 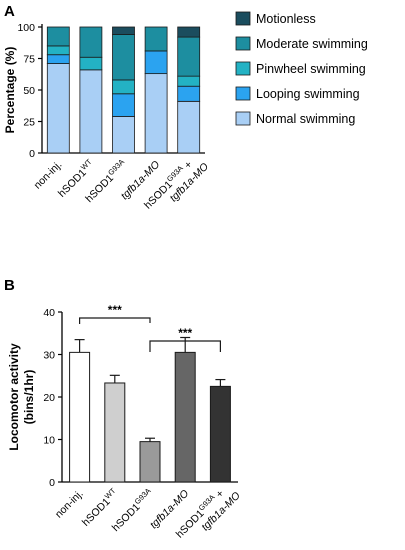 I want to click on panel-a-y-tick-label: 50, so click(x=29, y=91).